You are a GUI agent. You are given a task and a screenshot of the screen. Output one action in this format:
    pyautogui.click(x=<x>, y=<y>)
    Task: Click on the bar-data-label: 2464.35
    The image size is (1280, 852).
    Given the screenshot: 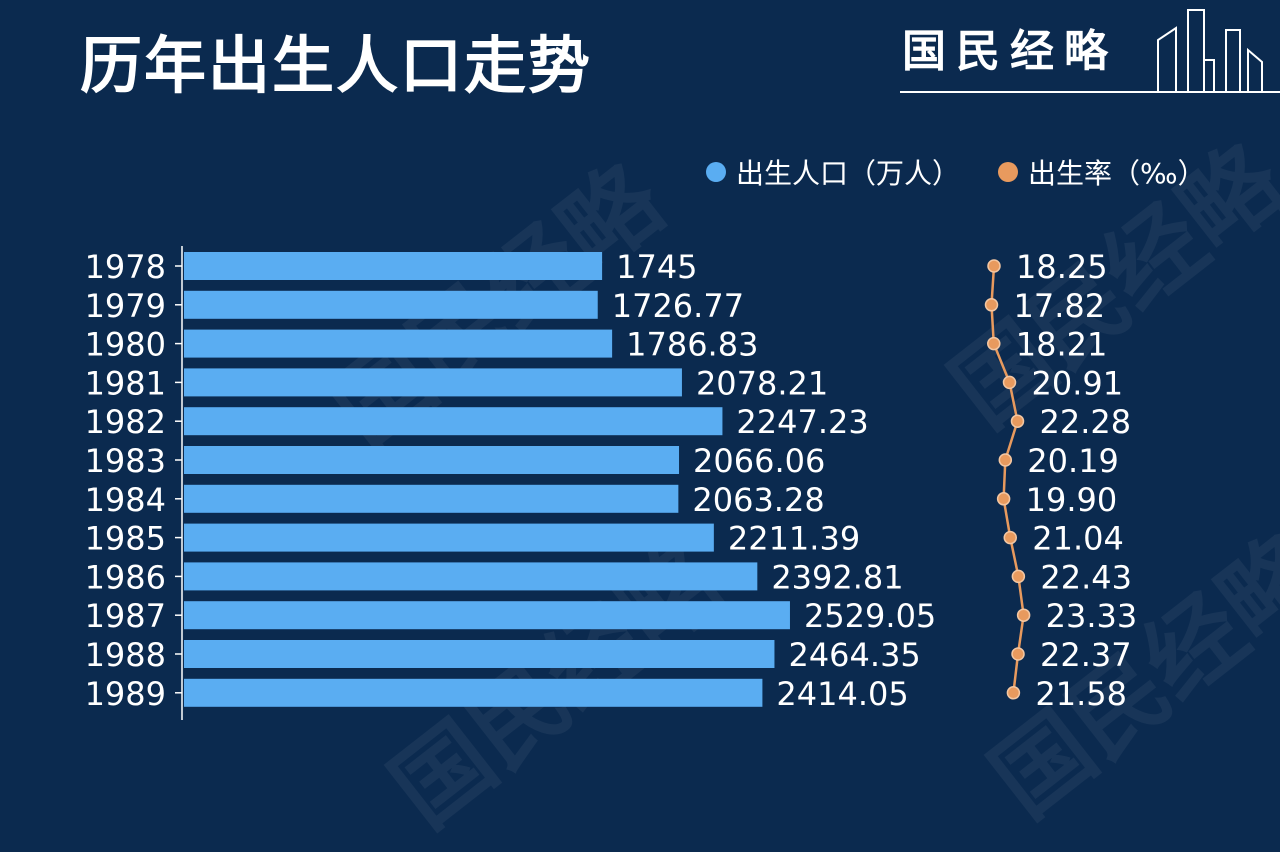 What is the action you would take?
    pyautogui.click(x=854, y=655)
    